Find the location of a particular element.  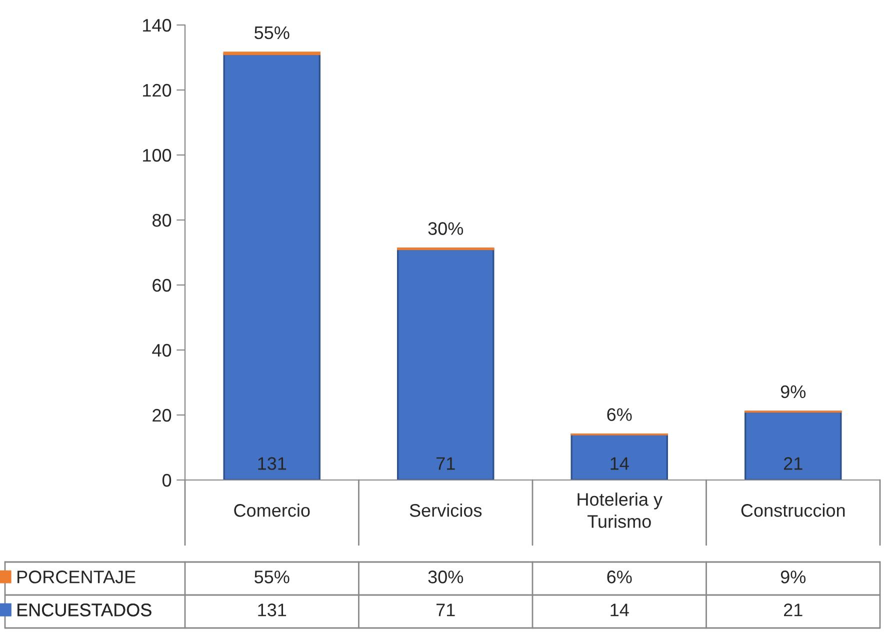

text: 55% is located at coordinates (272, 33).